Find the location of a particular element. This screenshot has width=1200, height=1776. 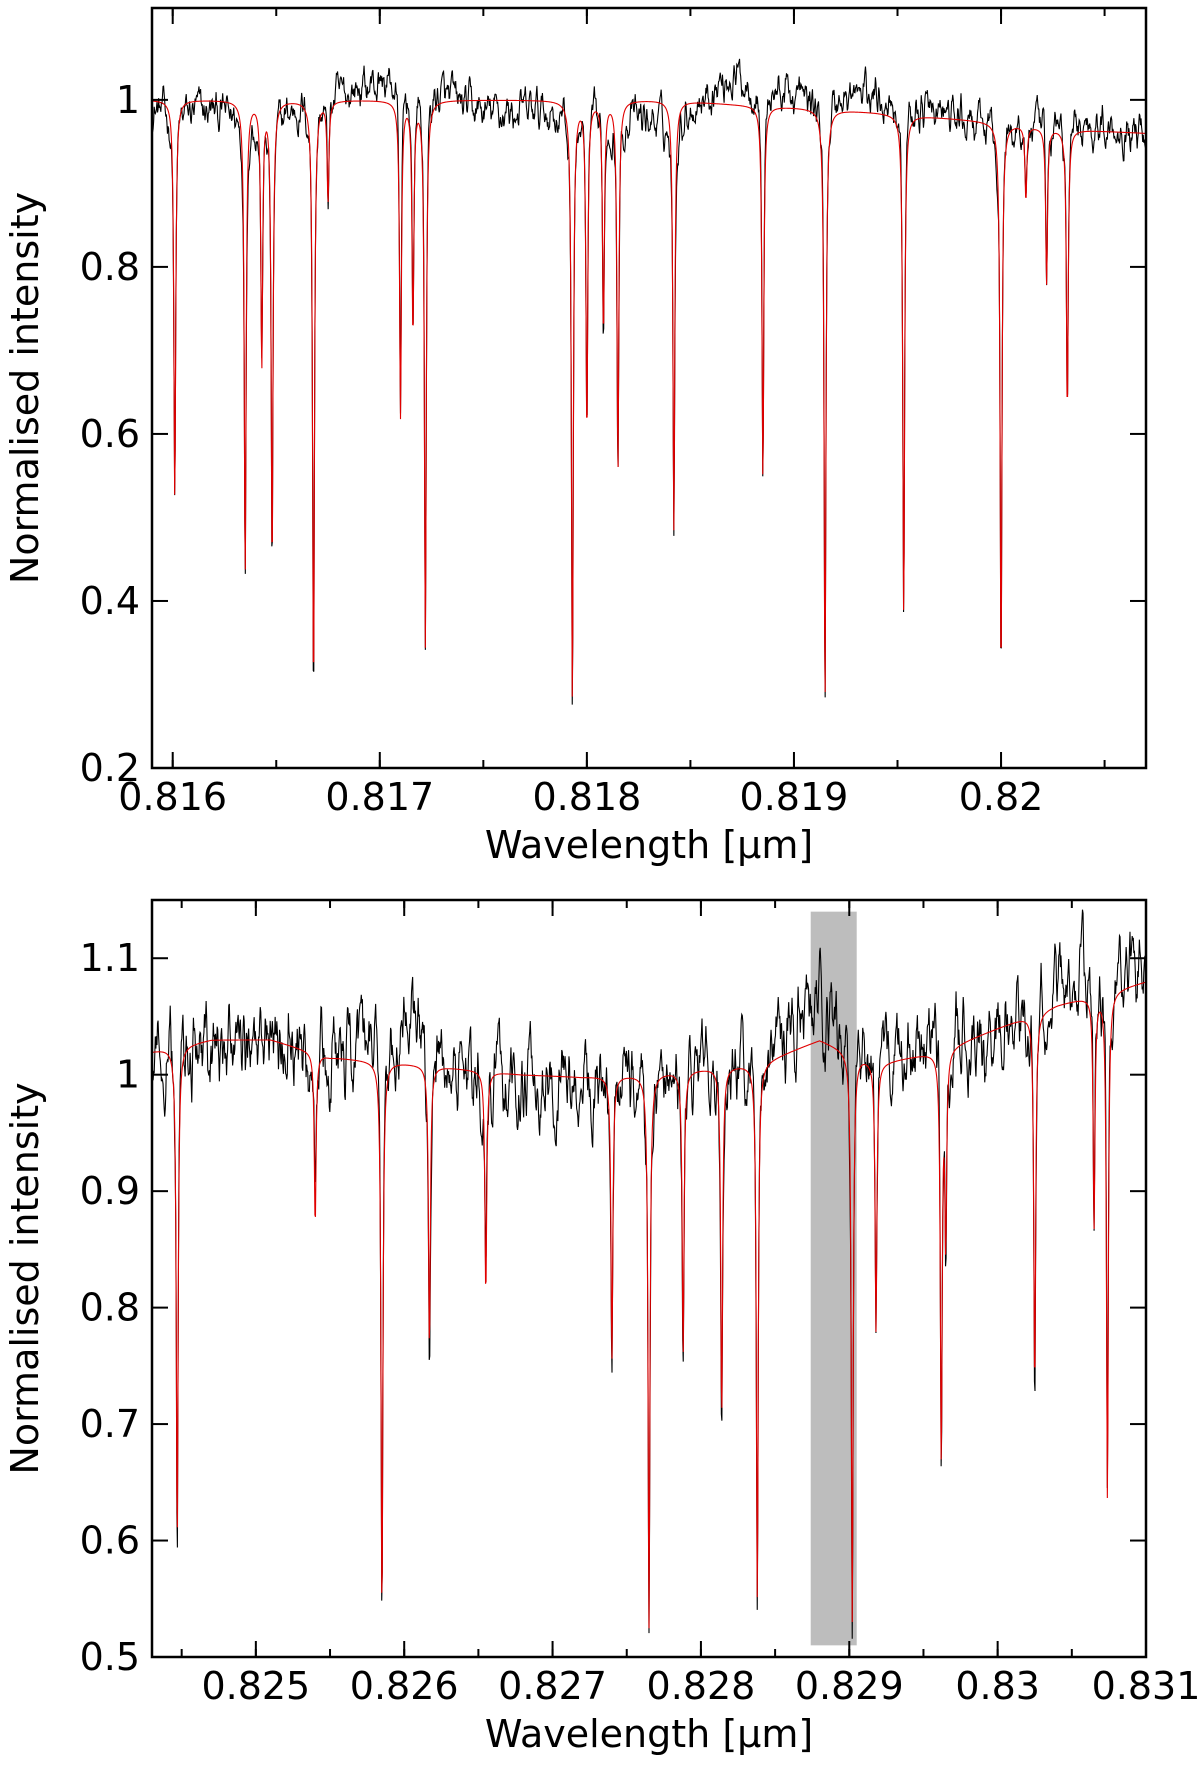

y-tick-label: 0.5 is located at coordinates (110, 1657).